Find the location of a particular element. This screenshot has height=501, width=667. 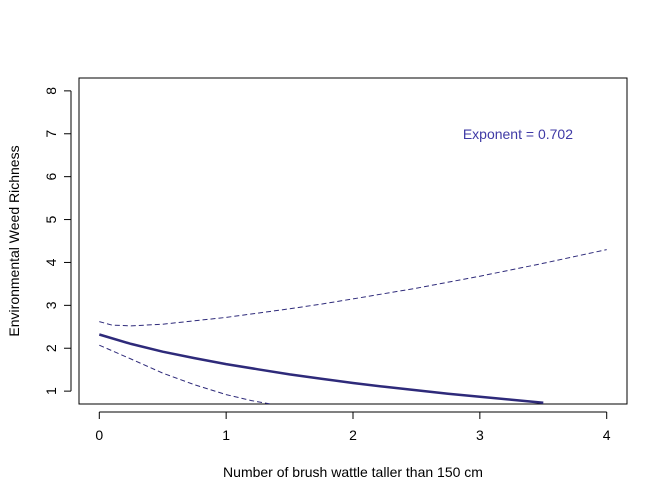

x-tick-label: 1 is located at coordinates (226, 435).